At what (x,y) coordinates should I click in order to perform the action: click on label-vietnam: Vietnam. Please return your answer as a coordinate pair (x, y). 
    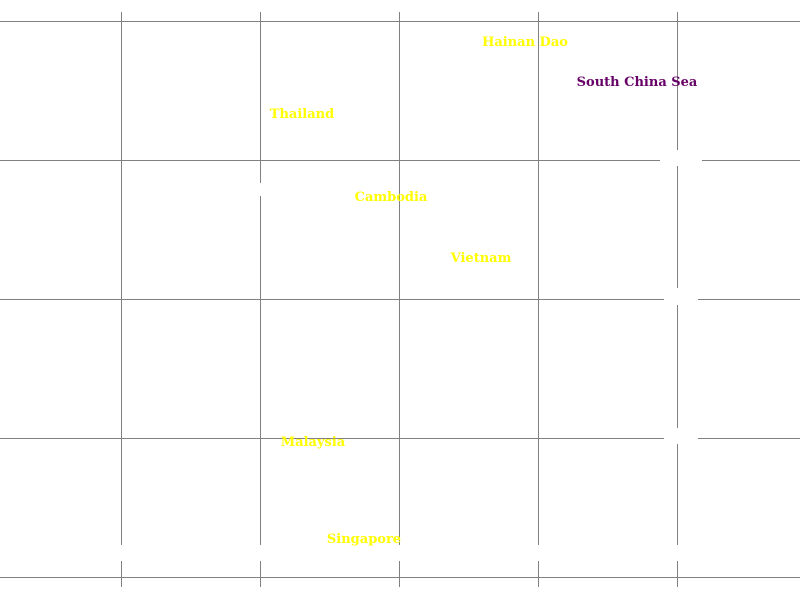
    Looking at the image, I should click on (481, 258).